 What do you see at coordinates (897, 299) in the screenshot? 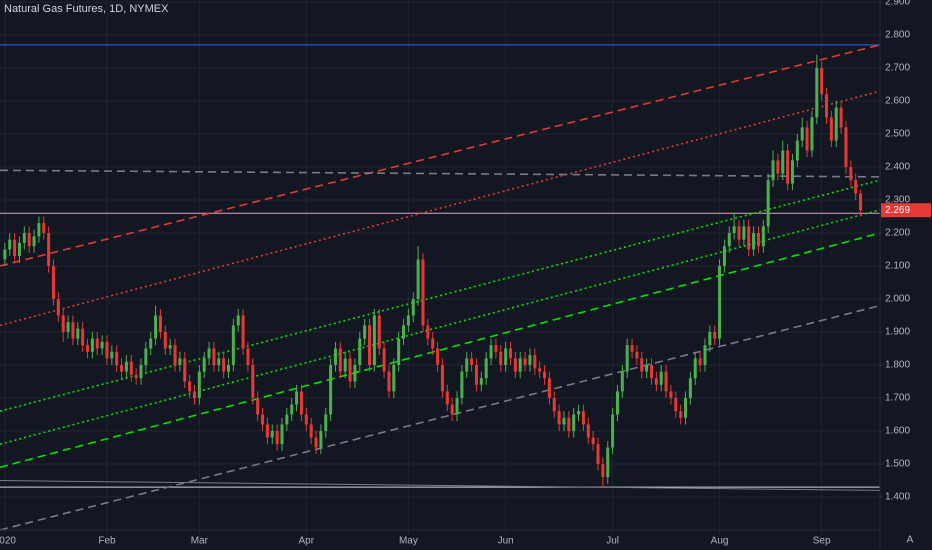
I see `y-tick-label: 2.000` at bounding box center [897, 299].